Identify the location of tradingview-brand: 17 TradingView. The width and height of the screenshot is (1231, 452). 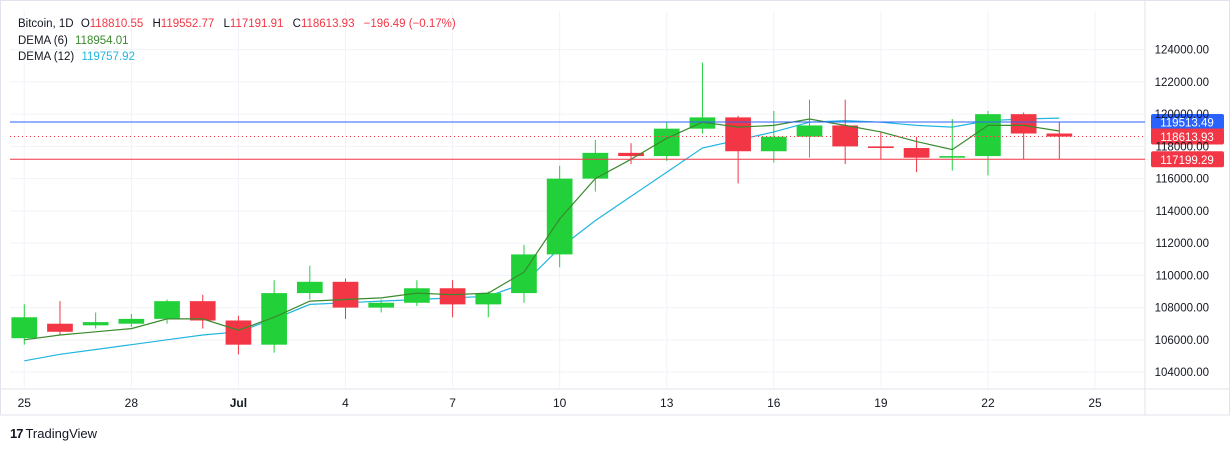
(53, 433).